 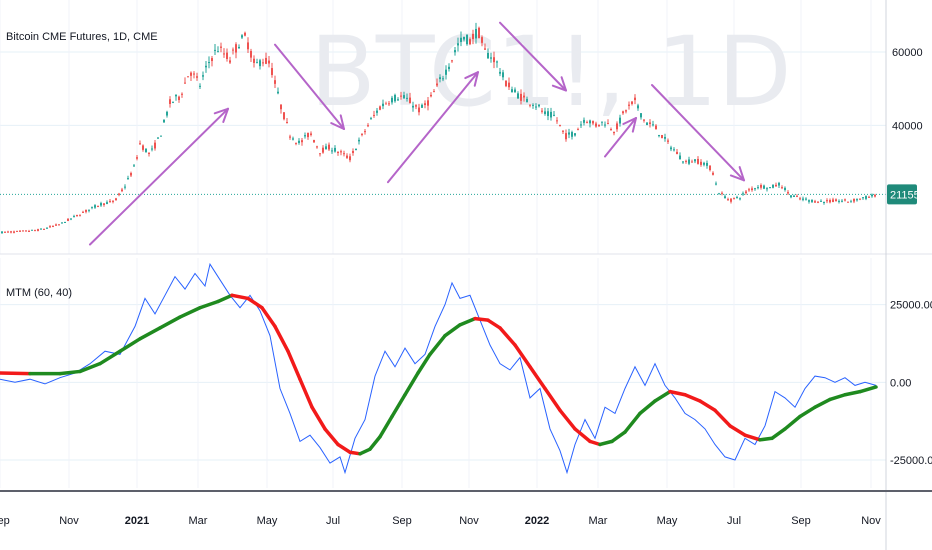 I want to click on indicator-scale: 25000.00 0.00 -25000.00, so click(x=911, y=383).